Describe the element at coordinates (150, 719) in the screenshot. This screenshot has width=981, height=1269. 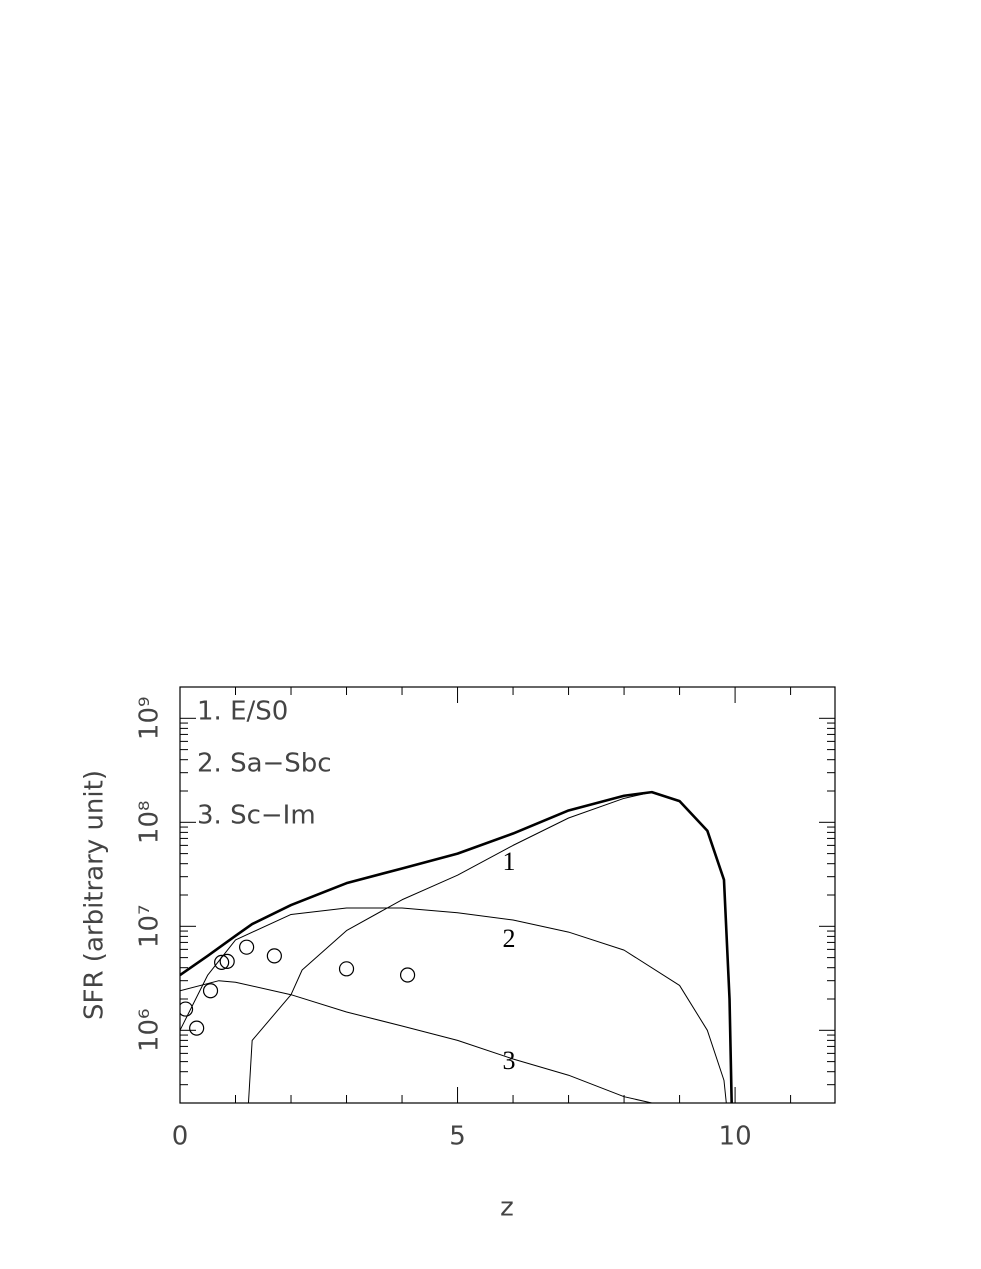
I see `y-tick-label: 10⁹` at that location.